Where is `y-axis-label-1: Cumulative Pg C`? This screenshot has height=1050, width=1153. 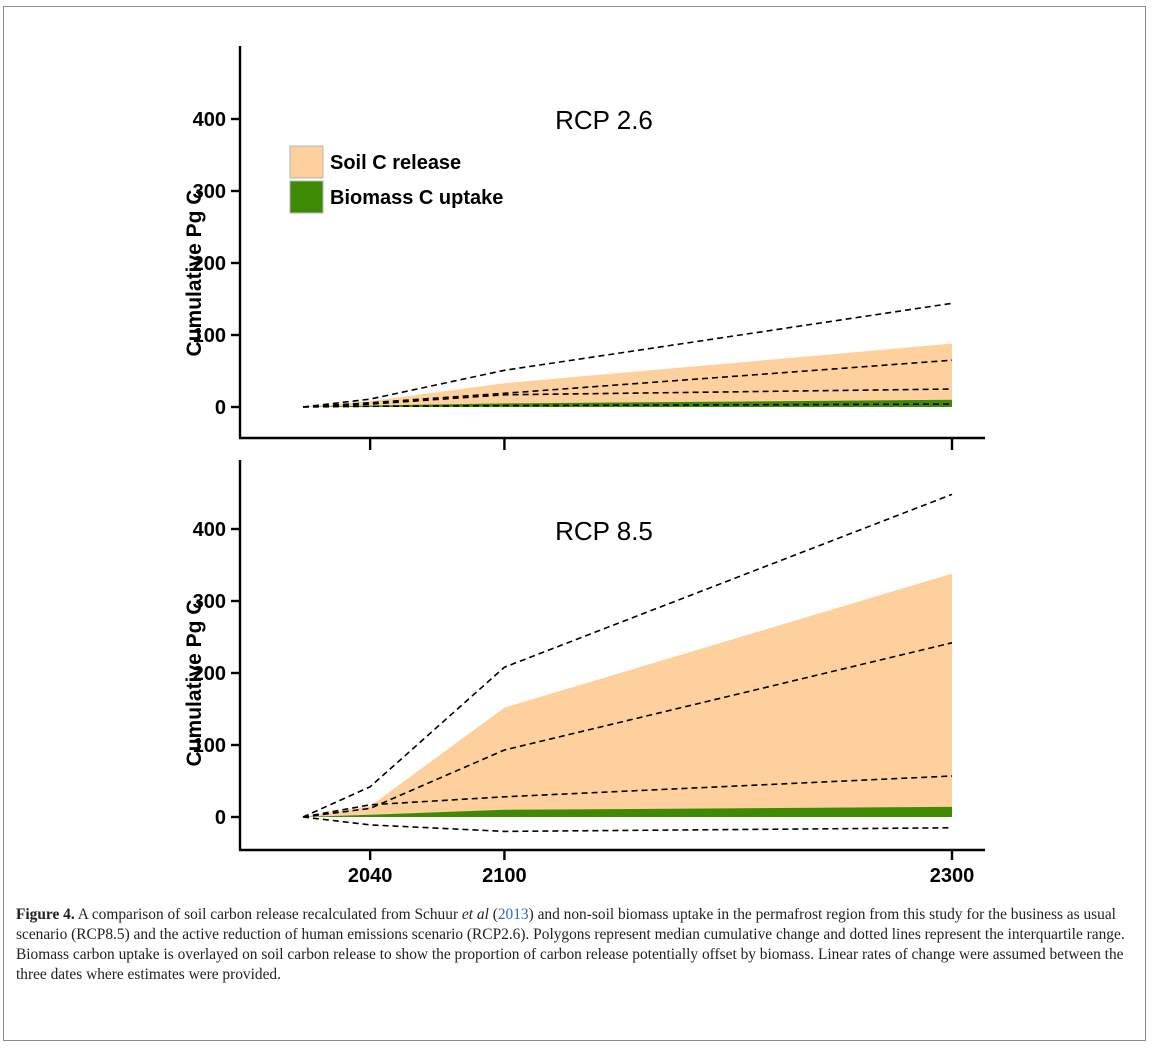 y-axis-label-1: Cumulative Pg C is located at coordinates (194, 273).